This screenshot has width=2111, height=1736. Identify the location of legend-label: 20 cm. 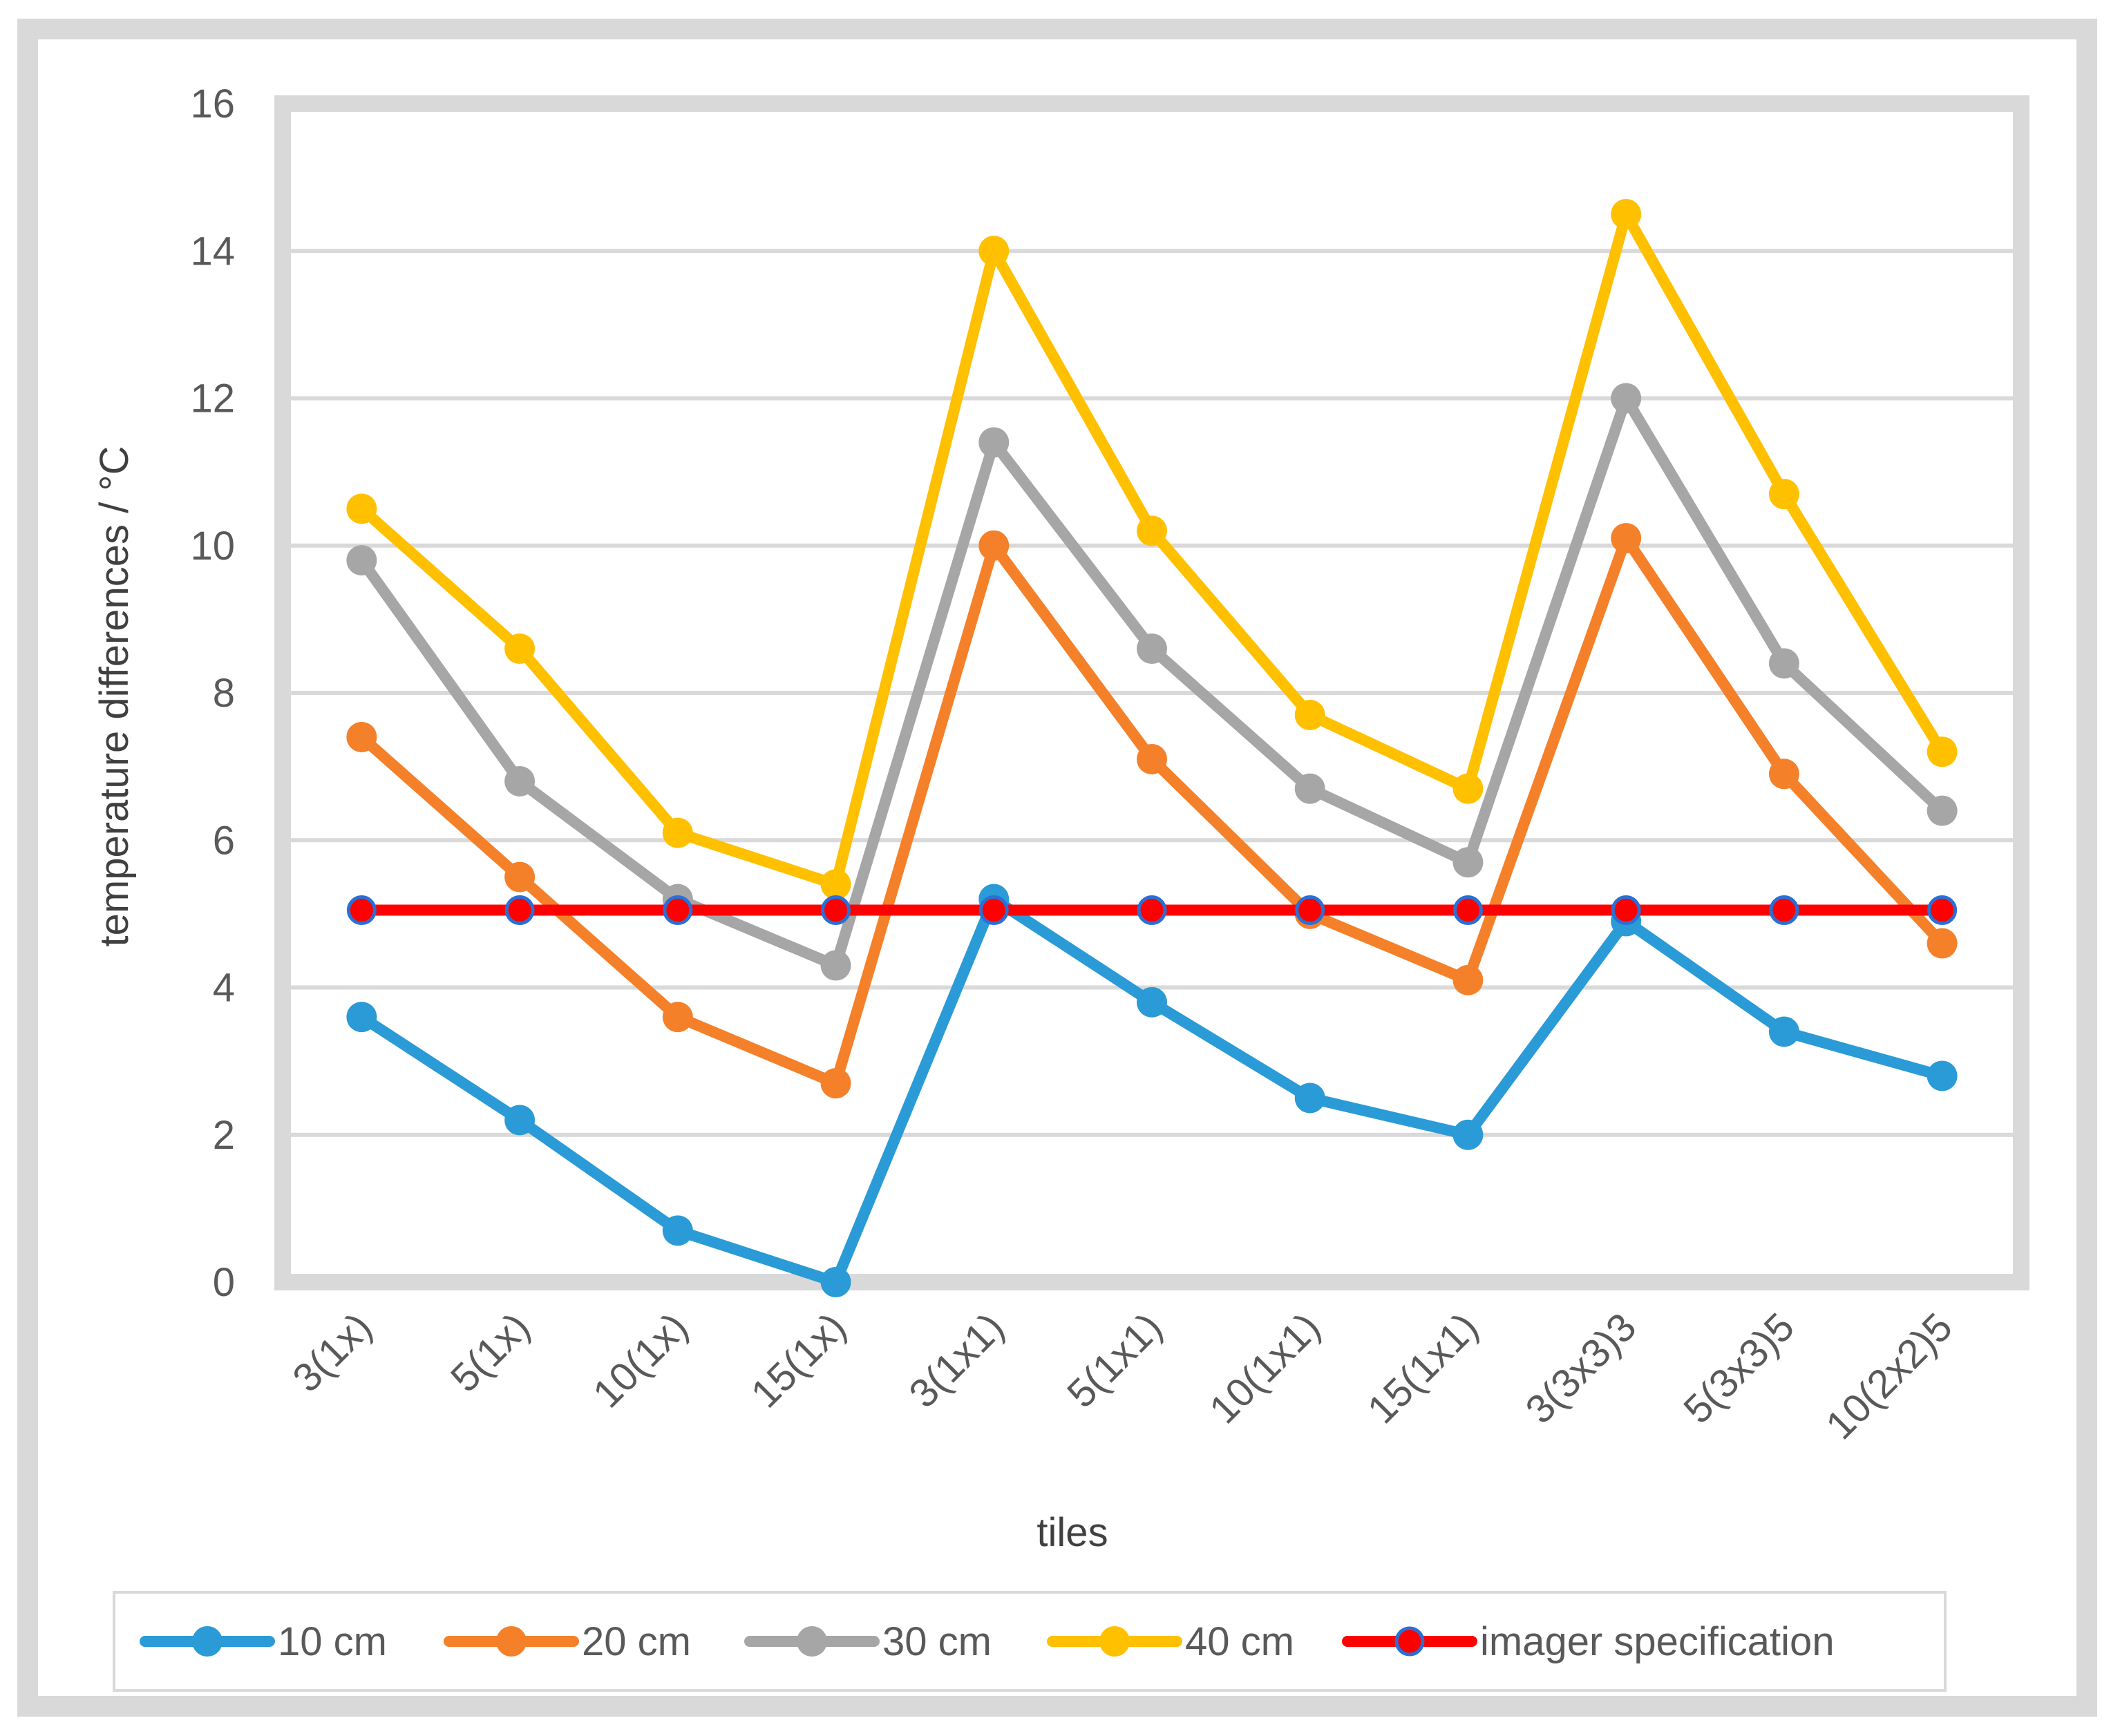
(636, 1641).